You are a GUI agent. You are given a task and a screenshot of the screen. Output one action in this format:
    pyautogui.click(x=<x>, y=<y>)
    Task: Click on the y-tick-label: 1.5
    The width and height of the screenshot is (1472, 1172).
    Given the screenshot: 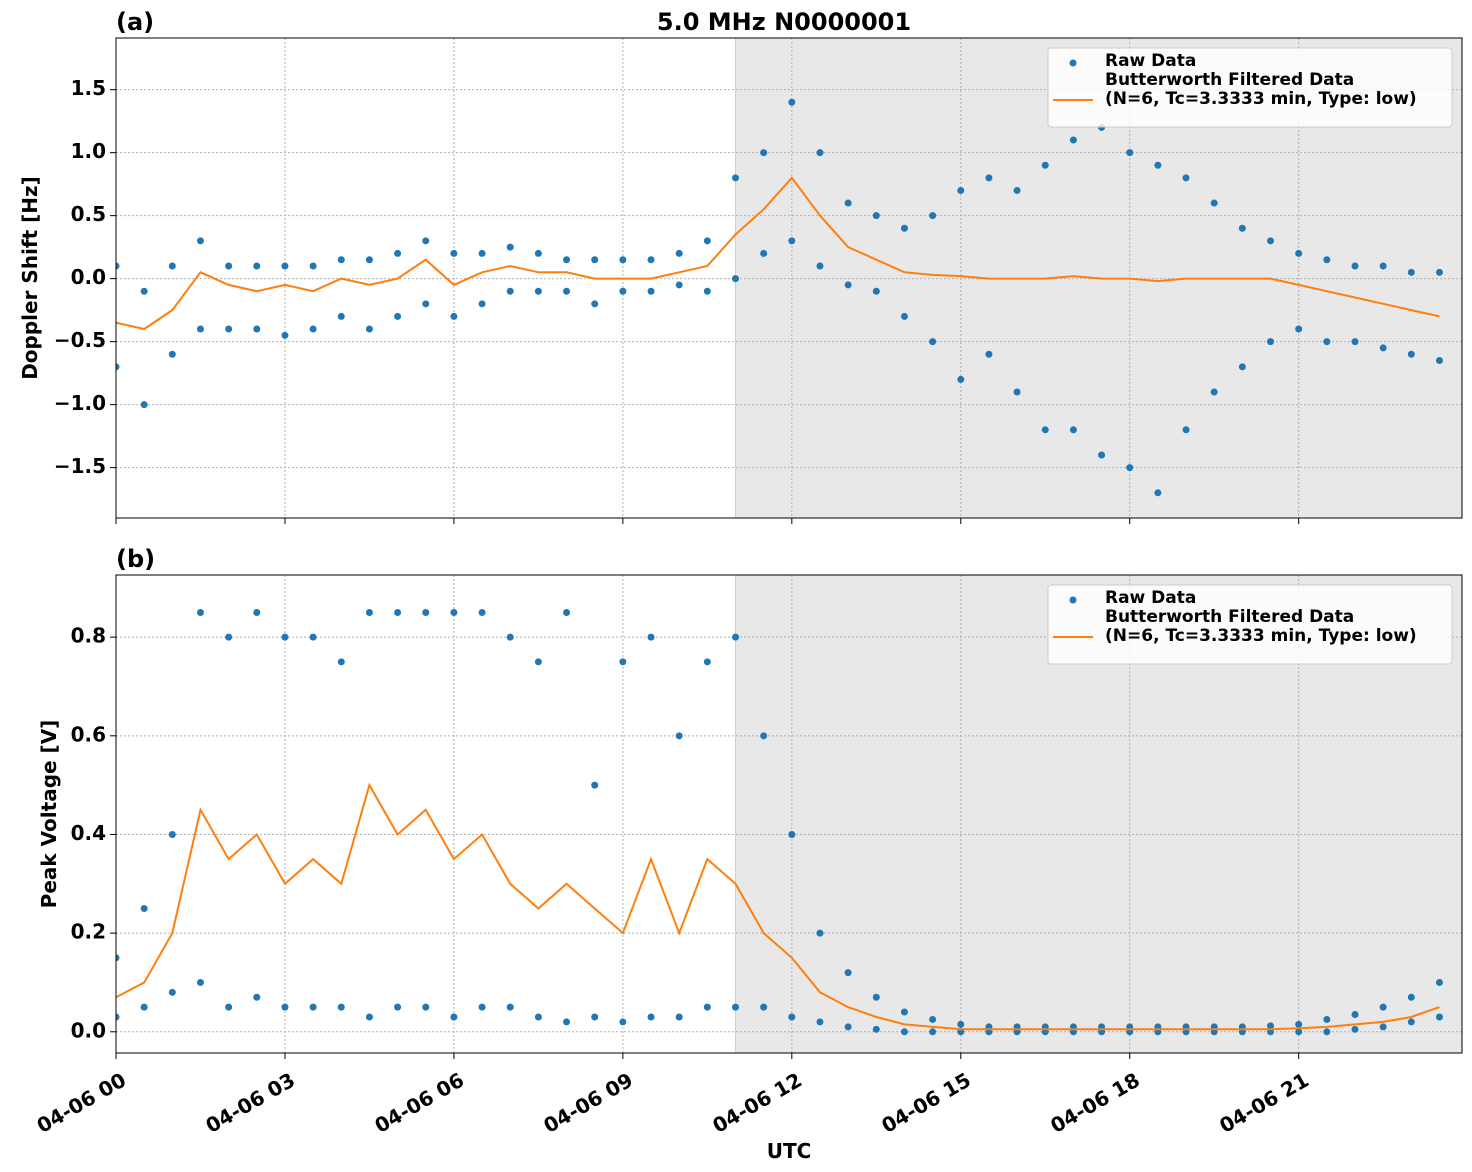 What is the action you would take?
    pyautogui.click(x=88, y=88)
    